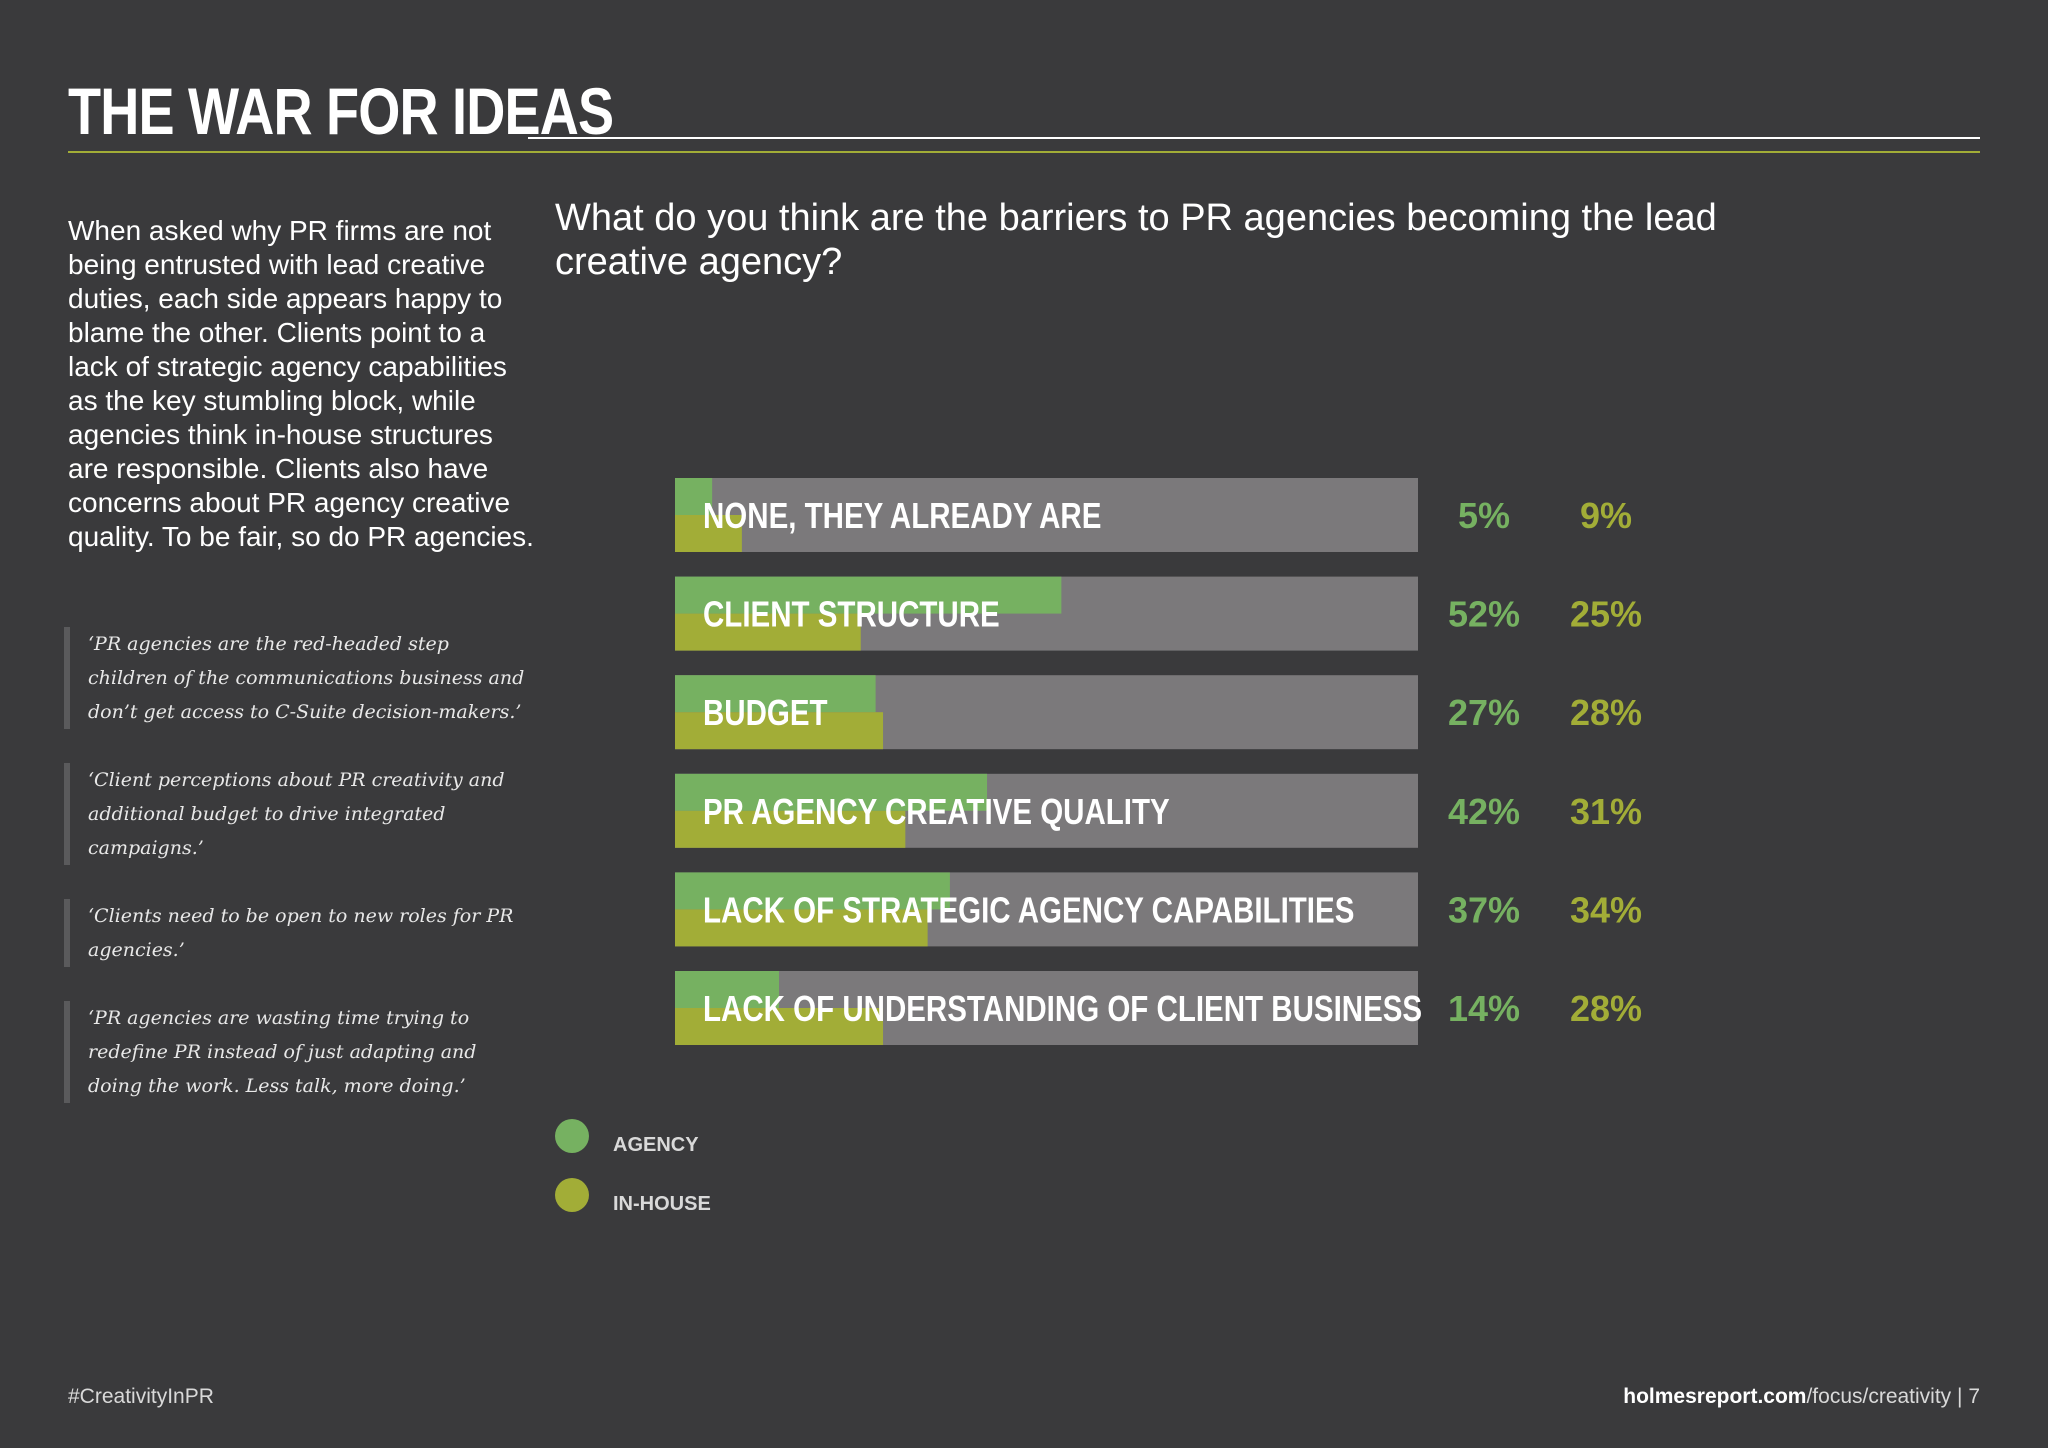 The height and width of the screenshot is (1448, 2048). What do you see at coordinates (662, 1204) in the screenshot?
I see `legend-label-in-house: IN-HOUSE` at bounding box center [662, 1204].